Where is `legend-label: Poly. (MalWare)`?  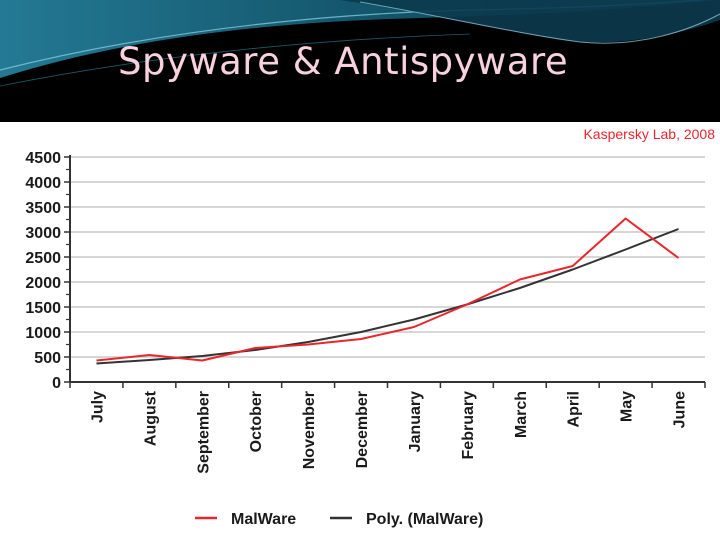 legend-label: Poly. (MalWare) is located at coordinates (424, 519).